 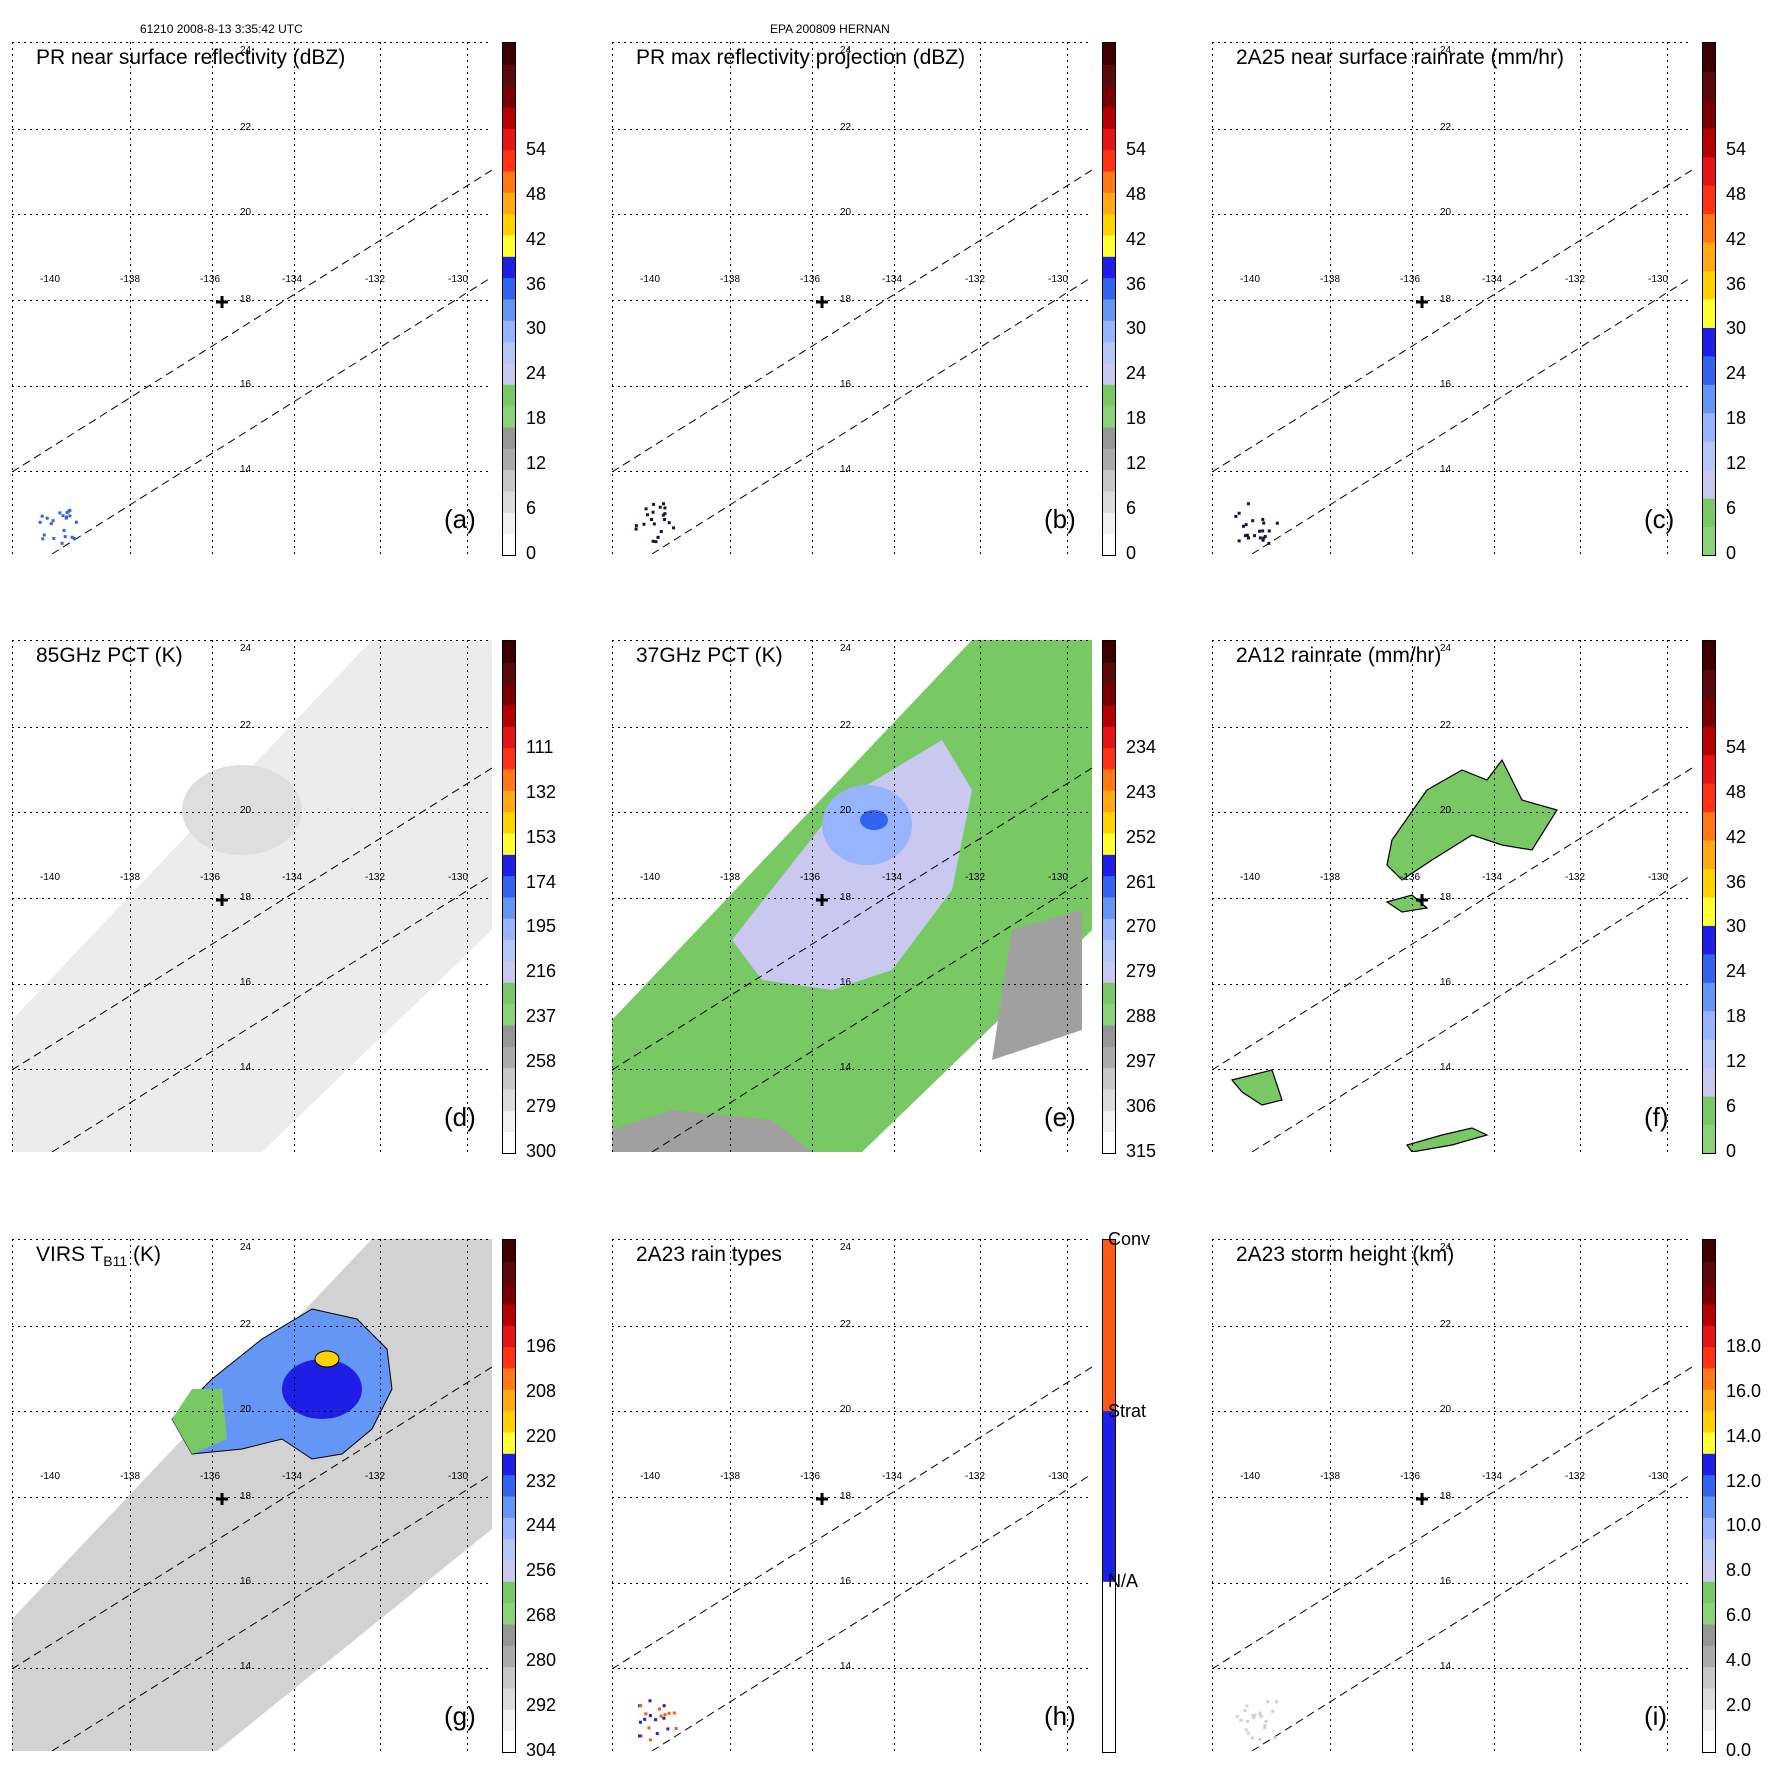 What do you see at coordinates (846, 1247) in the screenshot?
I see `lat-label: 24` at bounding box center [846, 1247].